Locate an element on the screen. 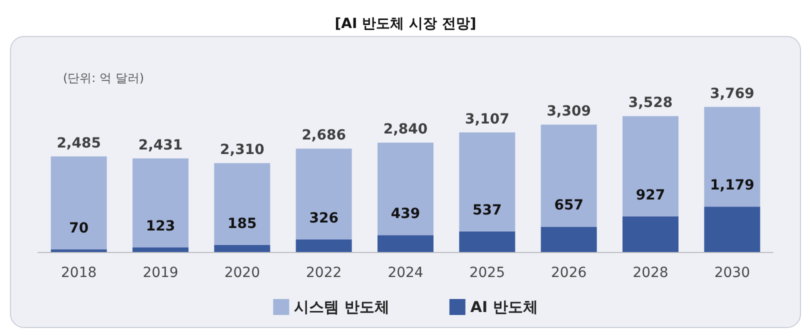  data-label: 537 is located at coordinates (487, 210).